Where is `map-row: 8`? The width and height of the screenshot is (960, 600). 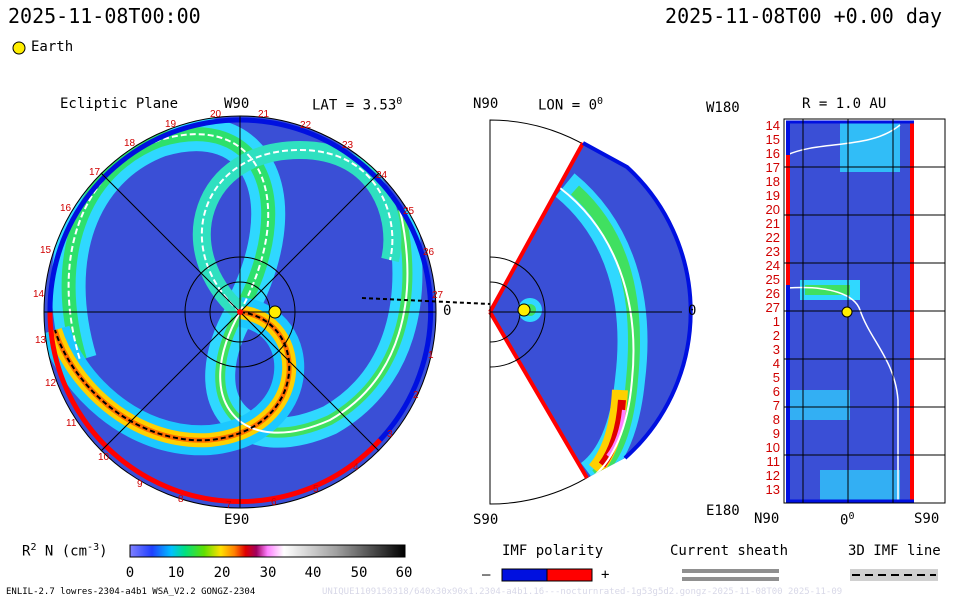 map-row: 8 is located at coordinates (776, 419).